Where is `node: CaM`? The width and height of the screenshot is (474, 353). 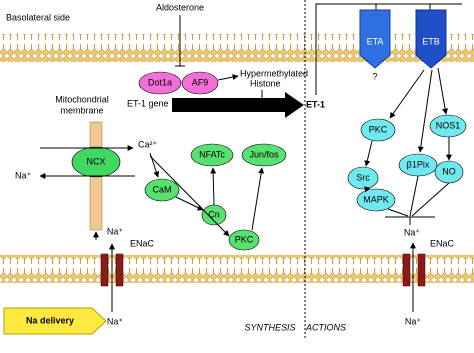
node: CaM is located at coordinates (161, 189).